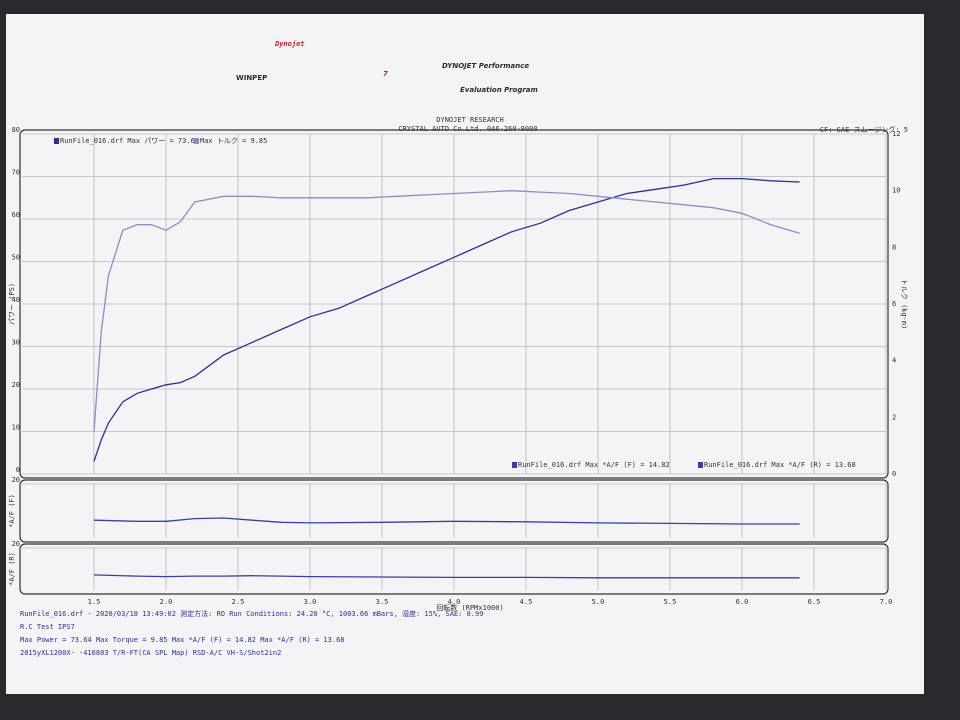  What do you see at coordinates (16, 130) in the screenshot?
I see `y-tick-label: 80` at bounding box center [16, 130].